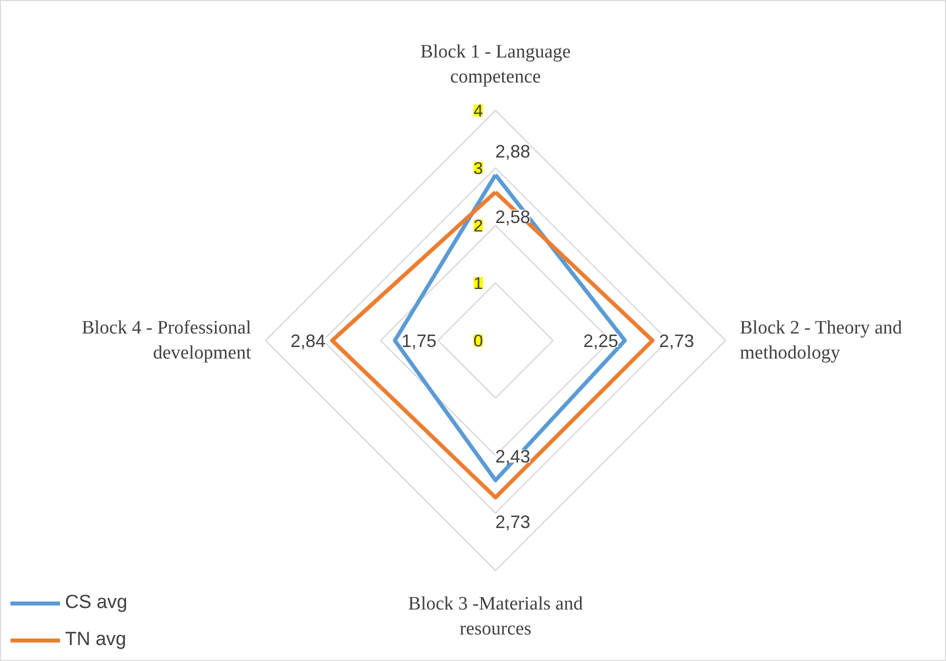  Describe the element at coordinates (478, 283) in the screenshot. I see `y-tick-label: 1` at that location.